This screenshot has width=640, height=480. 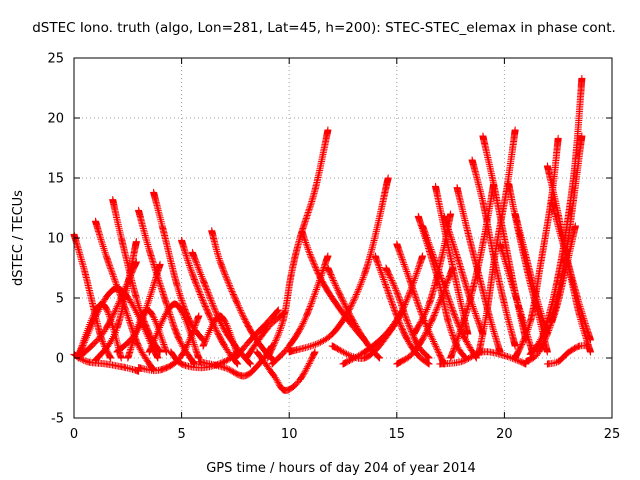 I want to click on x-tick-label: 25, so click(x=612, y=434).